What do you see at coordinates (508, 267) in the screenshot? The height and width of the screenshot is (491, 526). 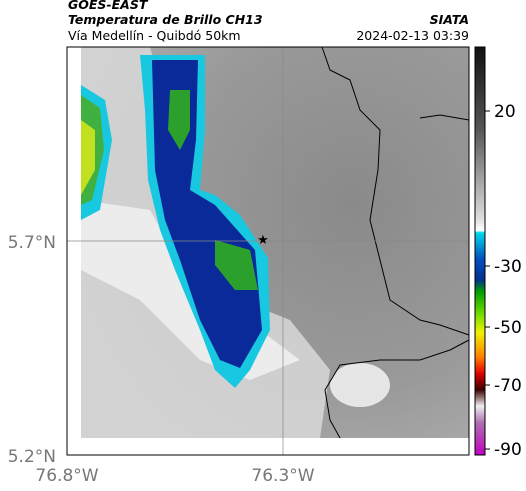 I see `colorbar-label: -30` at bounding box center [508, 267].